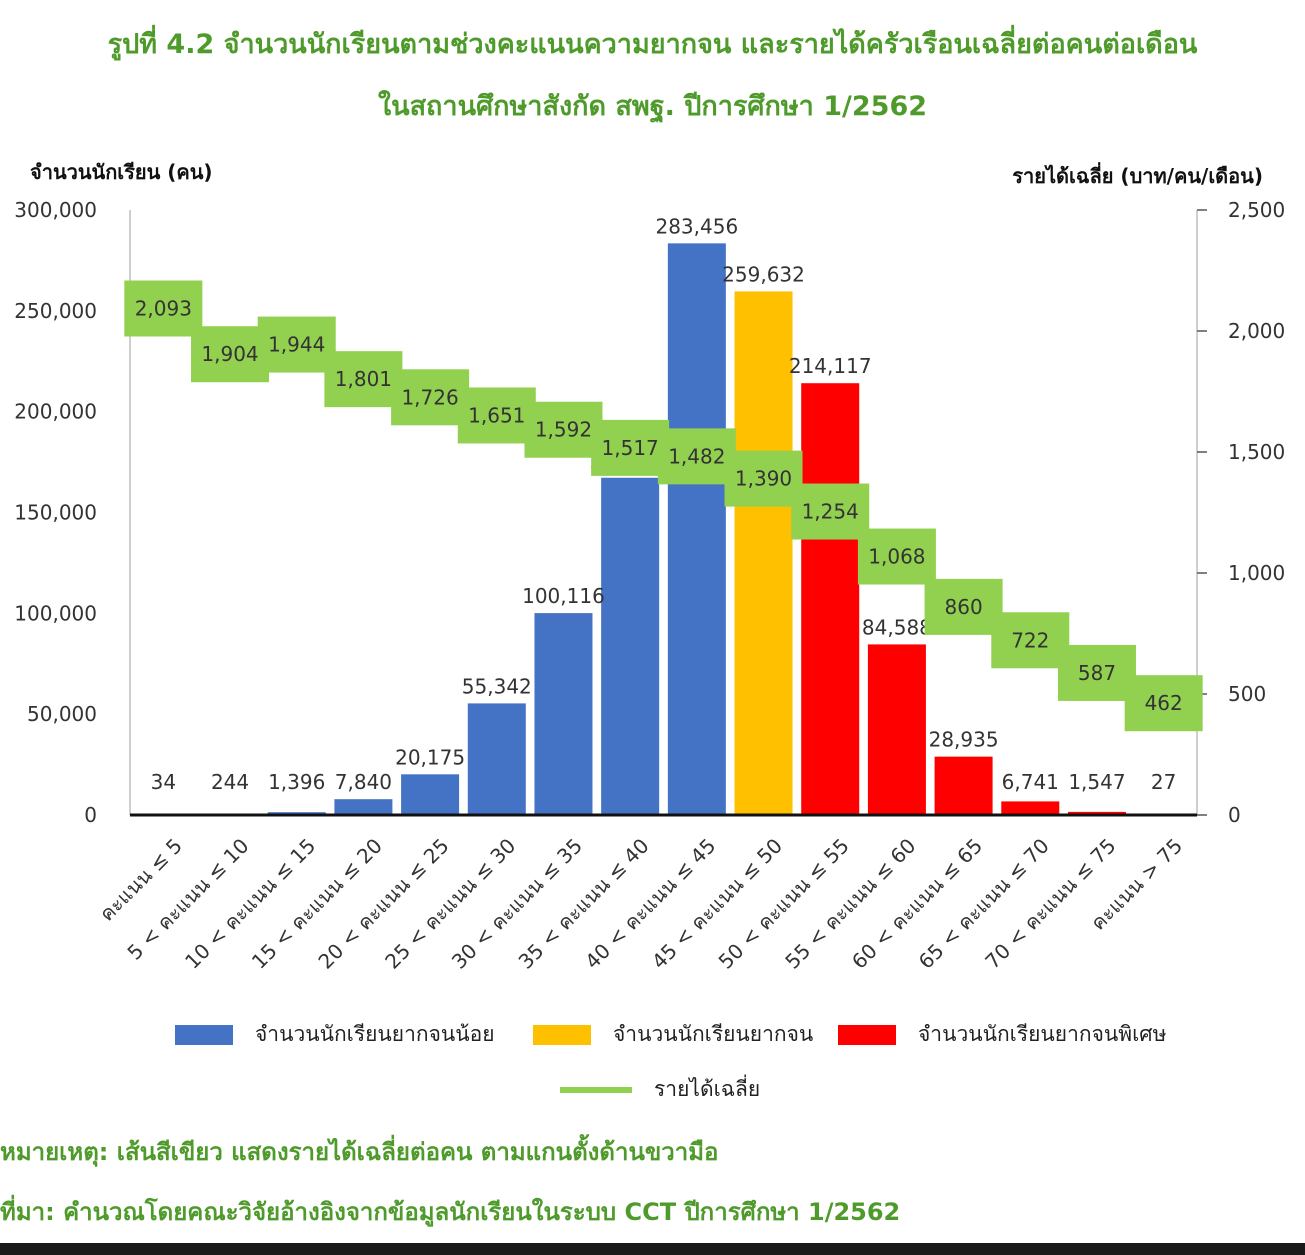 The image size is (1305, 1255). What do you see at coordinates (596, 1089) in the screenshot?
I see `legend-line-green` at bounding box center [596, 1089].